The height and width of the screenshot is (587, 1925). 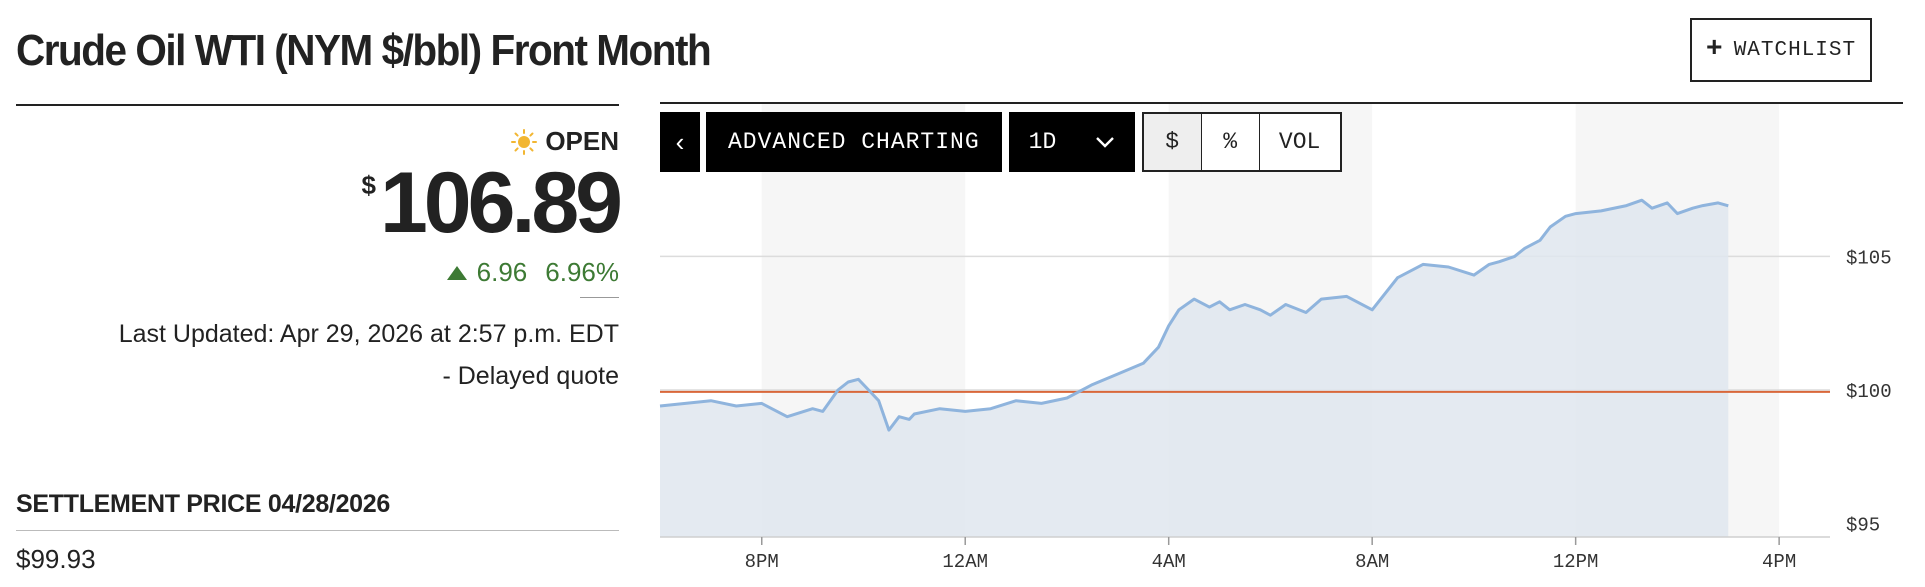 I want to click on y-tick-label-1: $100, so click(x=1869, y=392).